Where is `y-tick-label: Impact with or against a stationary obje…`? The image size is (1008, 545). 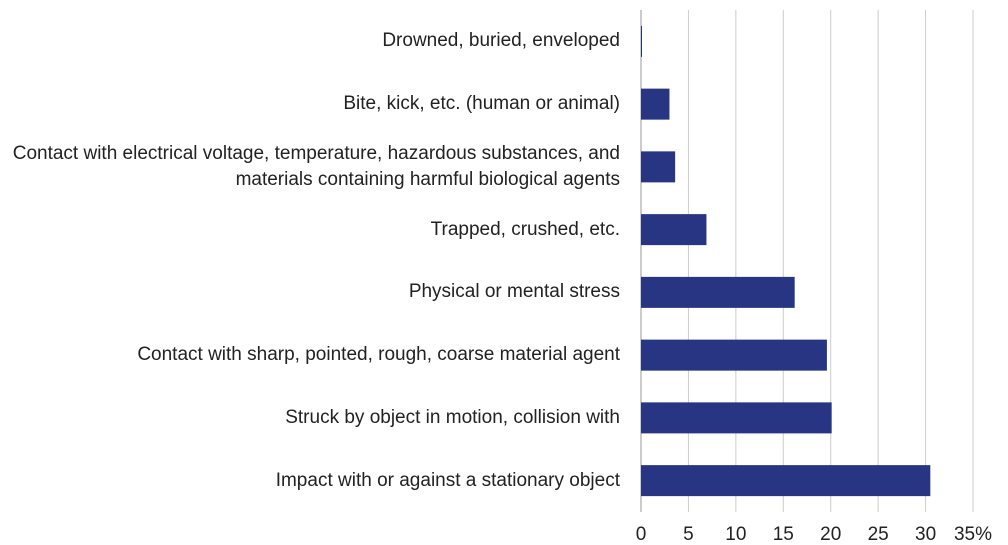 y-tick-label: Impact with or against a stationary obje… is located at coordinates (447, 480).